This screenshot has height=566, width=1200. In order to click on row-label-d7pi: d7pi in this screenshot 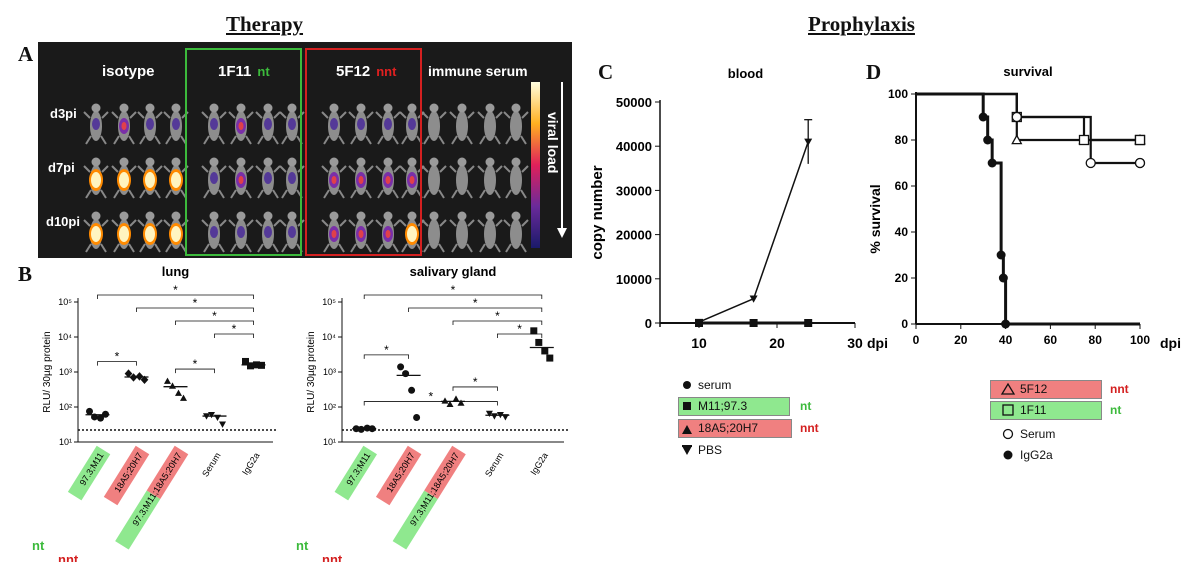, I will do `click(61, 167)`.